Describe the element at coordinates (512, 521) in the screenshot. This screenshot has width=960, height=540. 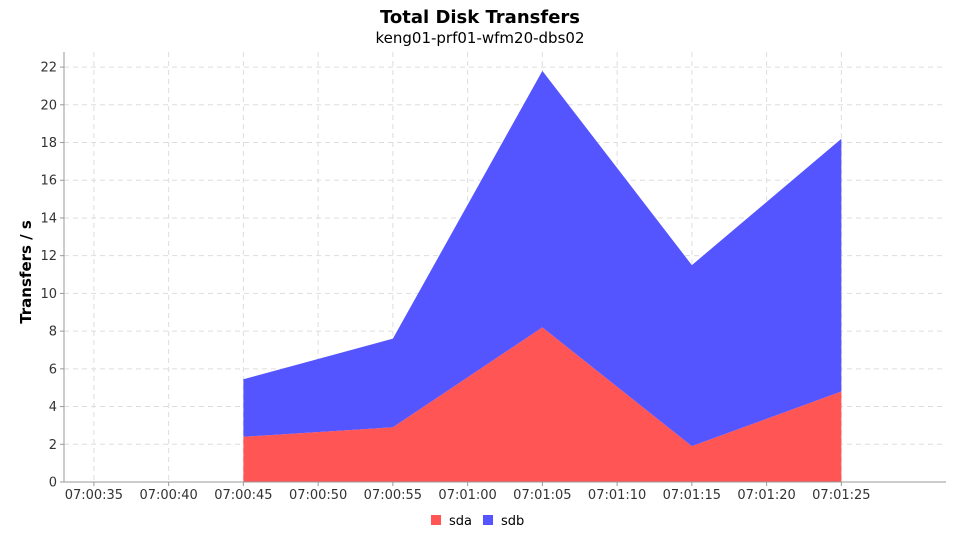
I see `legend-label-sdb: sdb` at that location.